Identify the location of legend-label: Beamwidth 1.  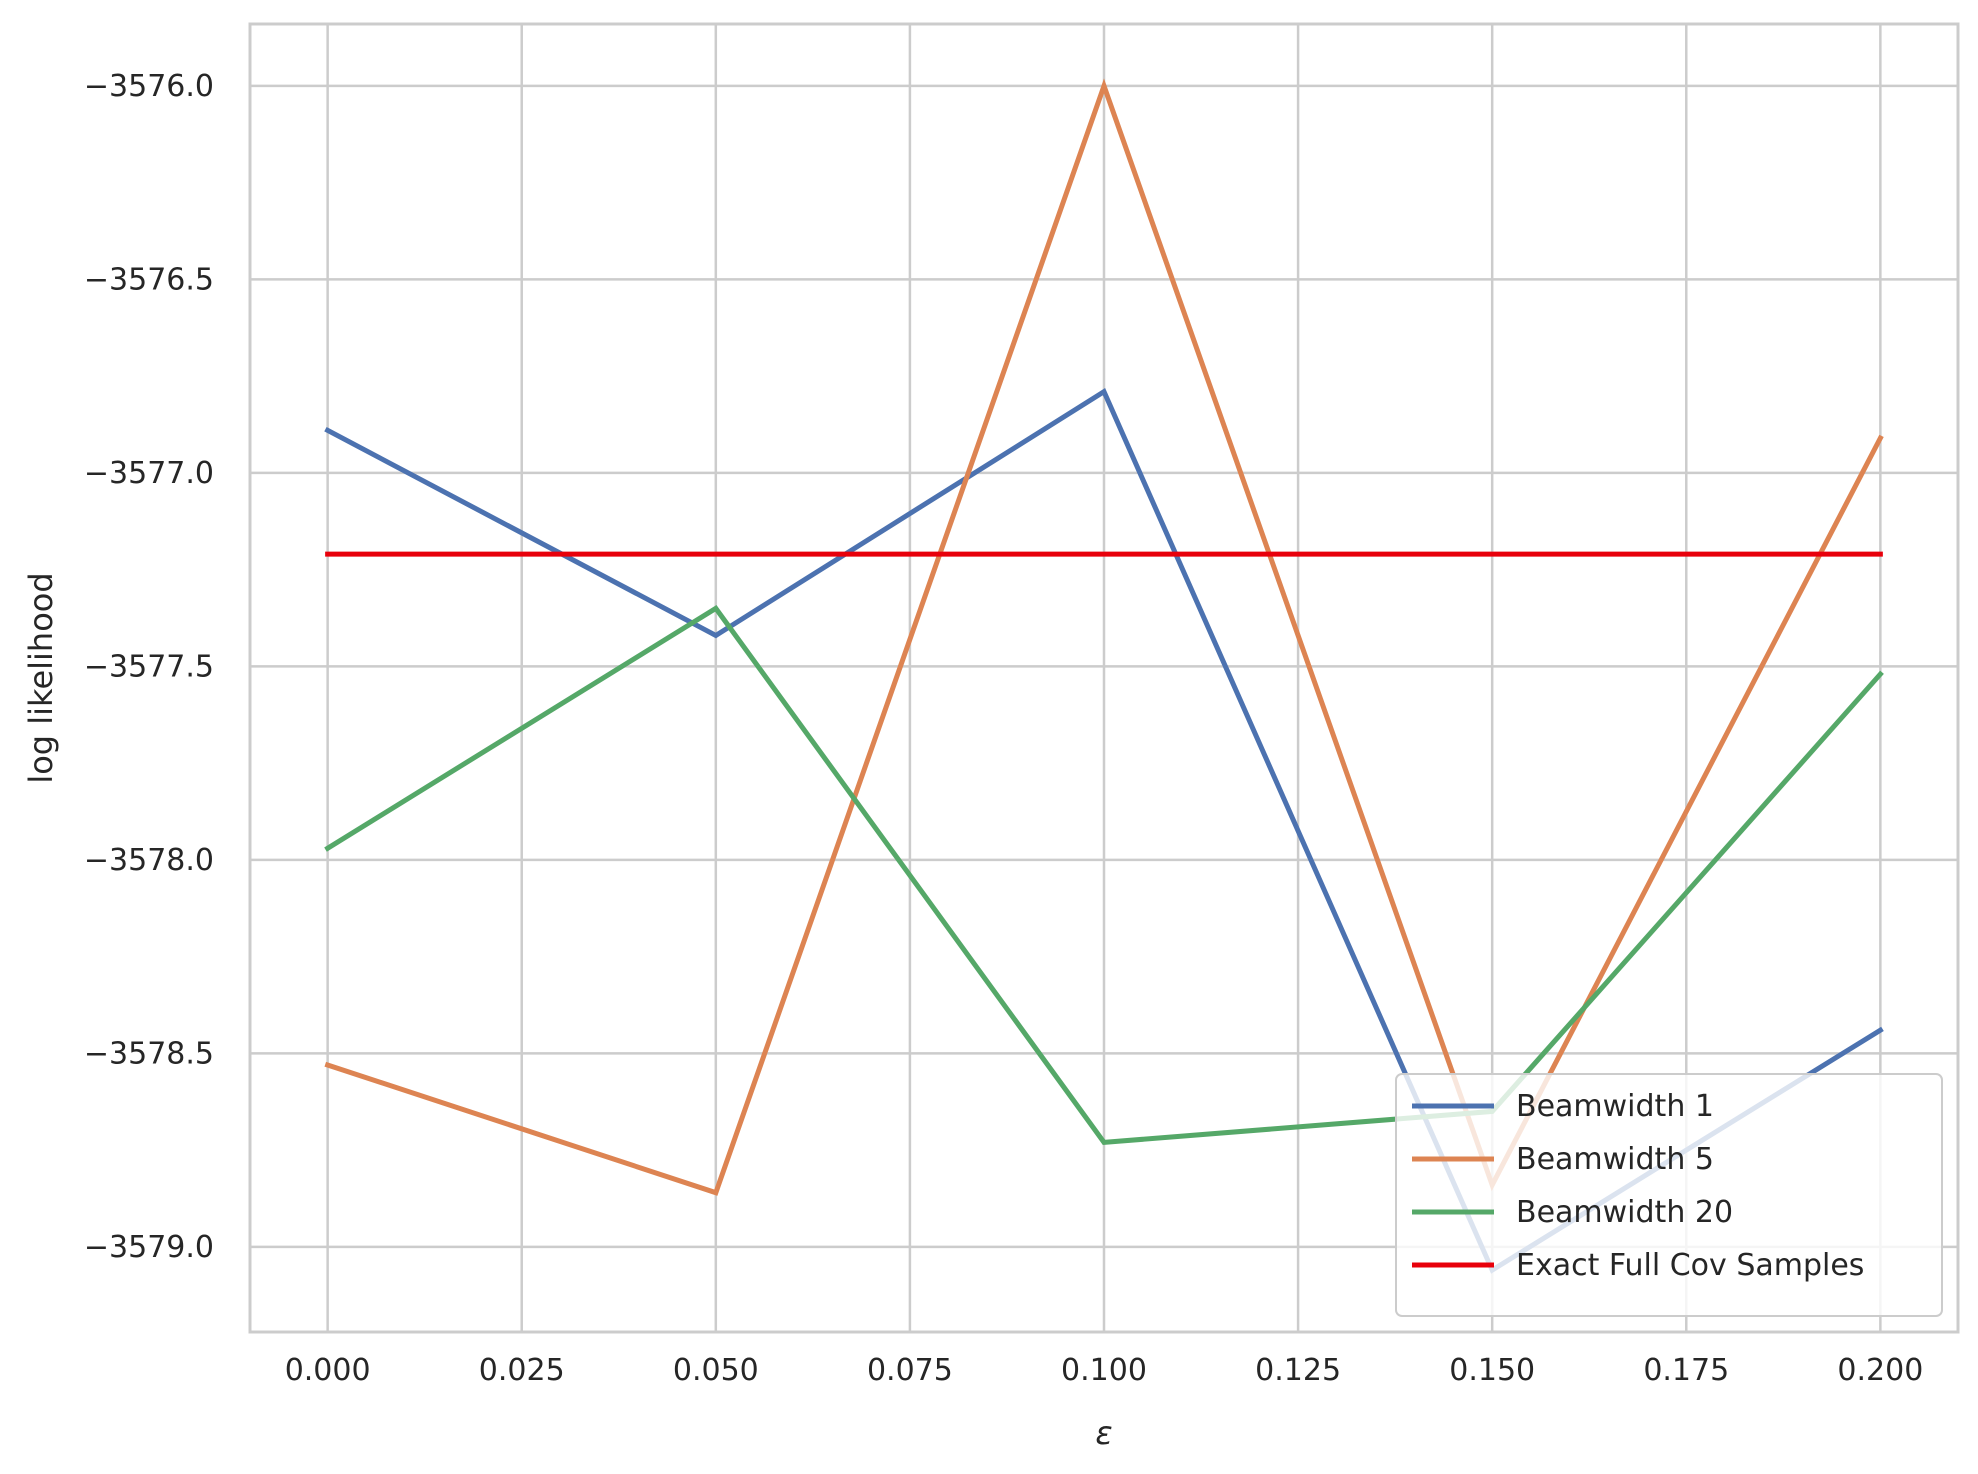
(1615, 1106).